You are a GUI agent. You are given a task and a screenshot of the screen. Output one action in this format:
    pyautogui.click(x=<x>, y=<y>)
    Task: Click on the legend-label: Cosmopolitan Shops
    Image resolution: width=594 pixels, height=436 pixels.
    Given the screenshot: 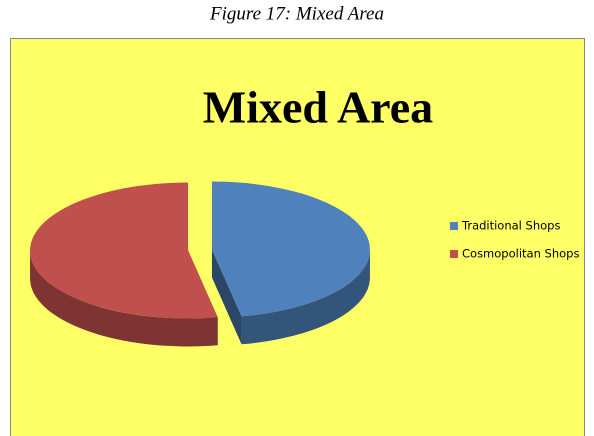 What is the action you would take?
    pyautogui.click(x=520, y=254)
    